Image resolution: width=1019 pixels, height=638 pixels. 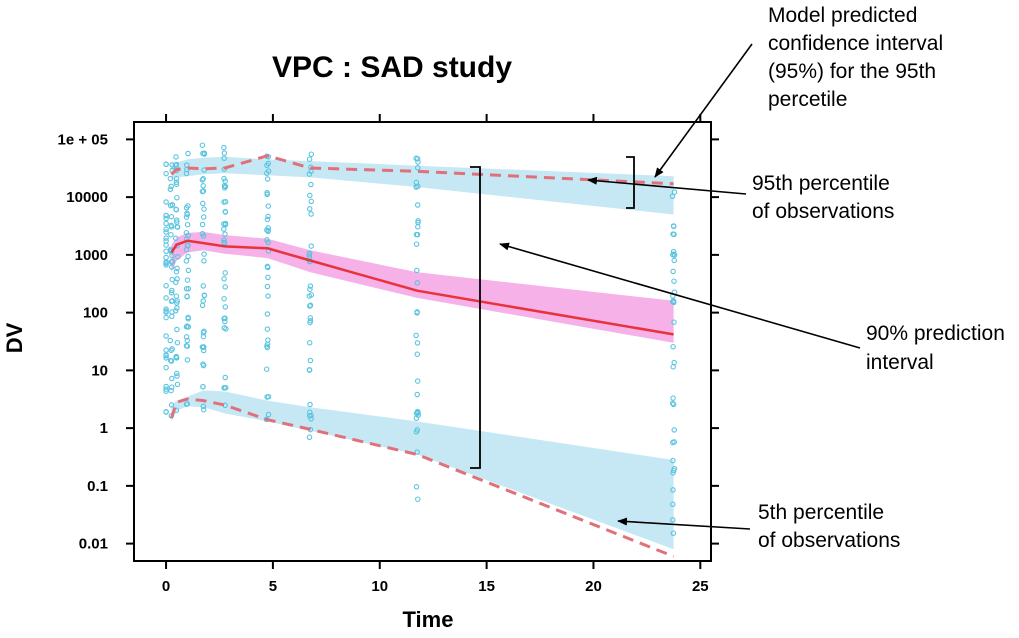 I want to click on y-tick-label: 1000, so click(x=91, y=255).